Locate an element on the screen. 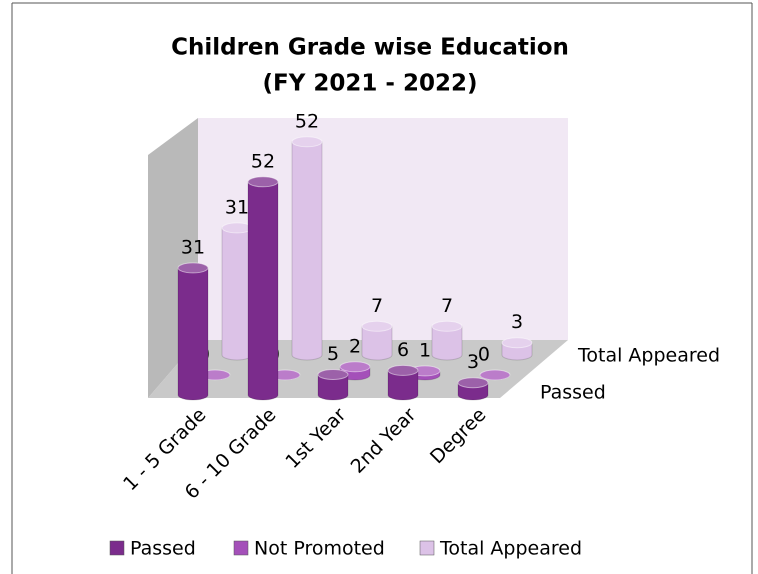 The image size is (758, 574). legend-label: Passed is located at coordinates (163, 549).